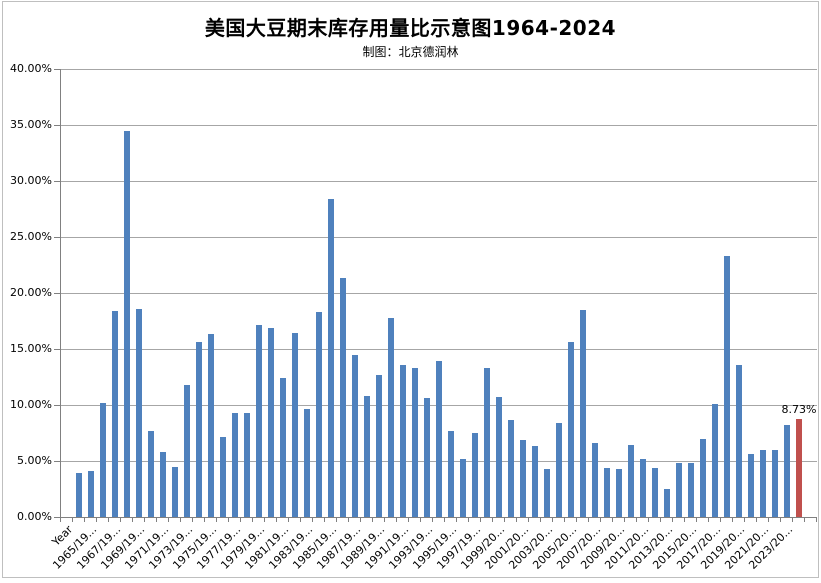  Describe the element at coordinates (619, 492) in the screenshot. I see `bar-2009/2010` at that location.